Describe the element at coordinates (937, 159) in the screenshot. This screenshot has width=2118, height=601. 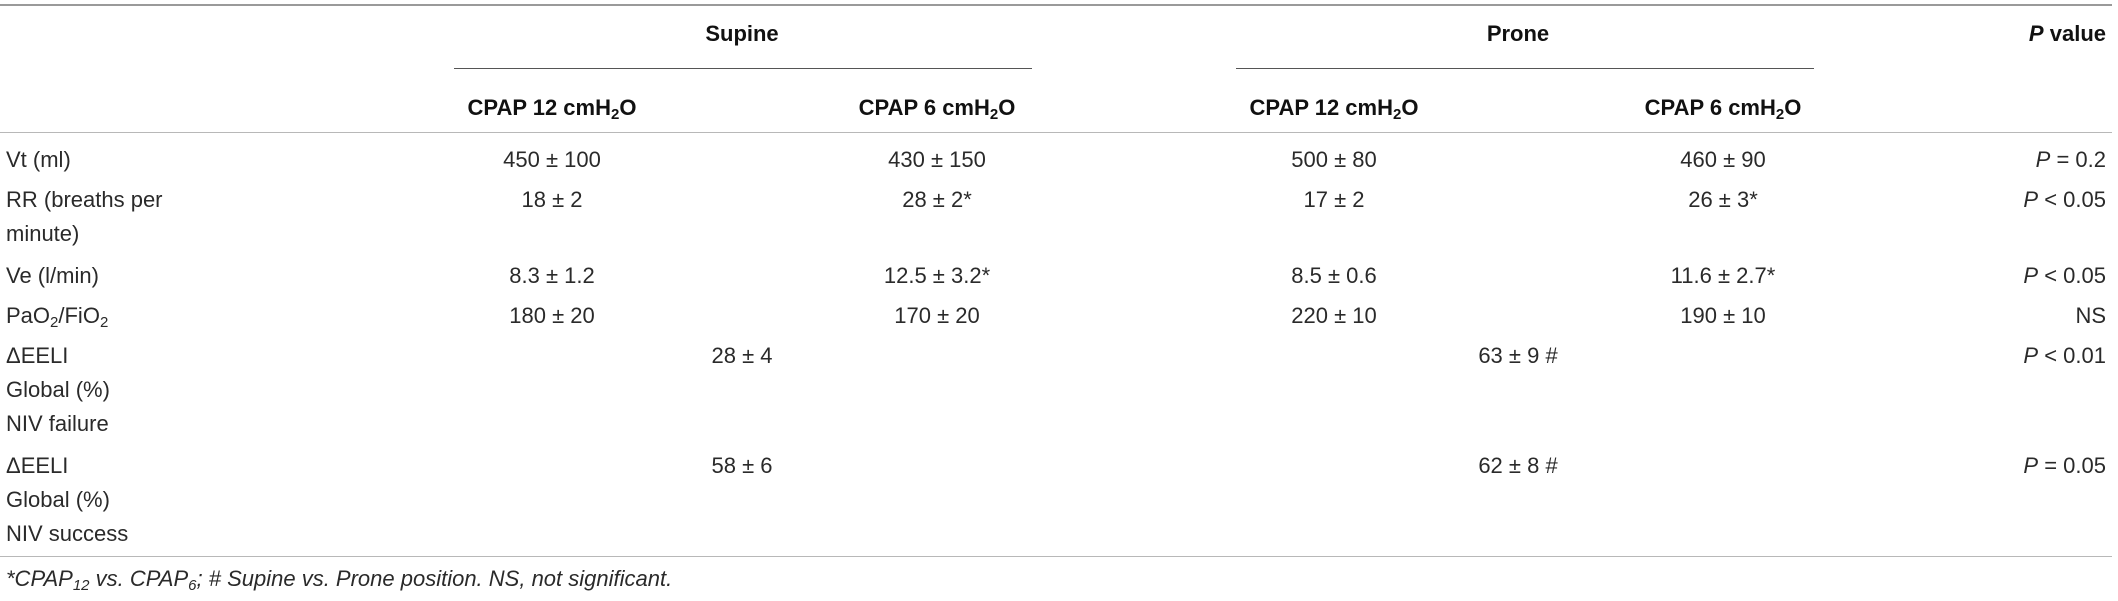
I see `cell-supine-cpap6: 430 ± 150` at that location.